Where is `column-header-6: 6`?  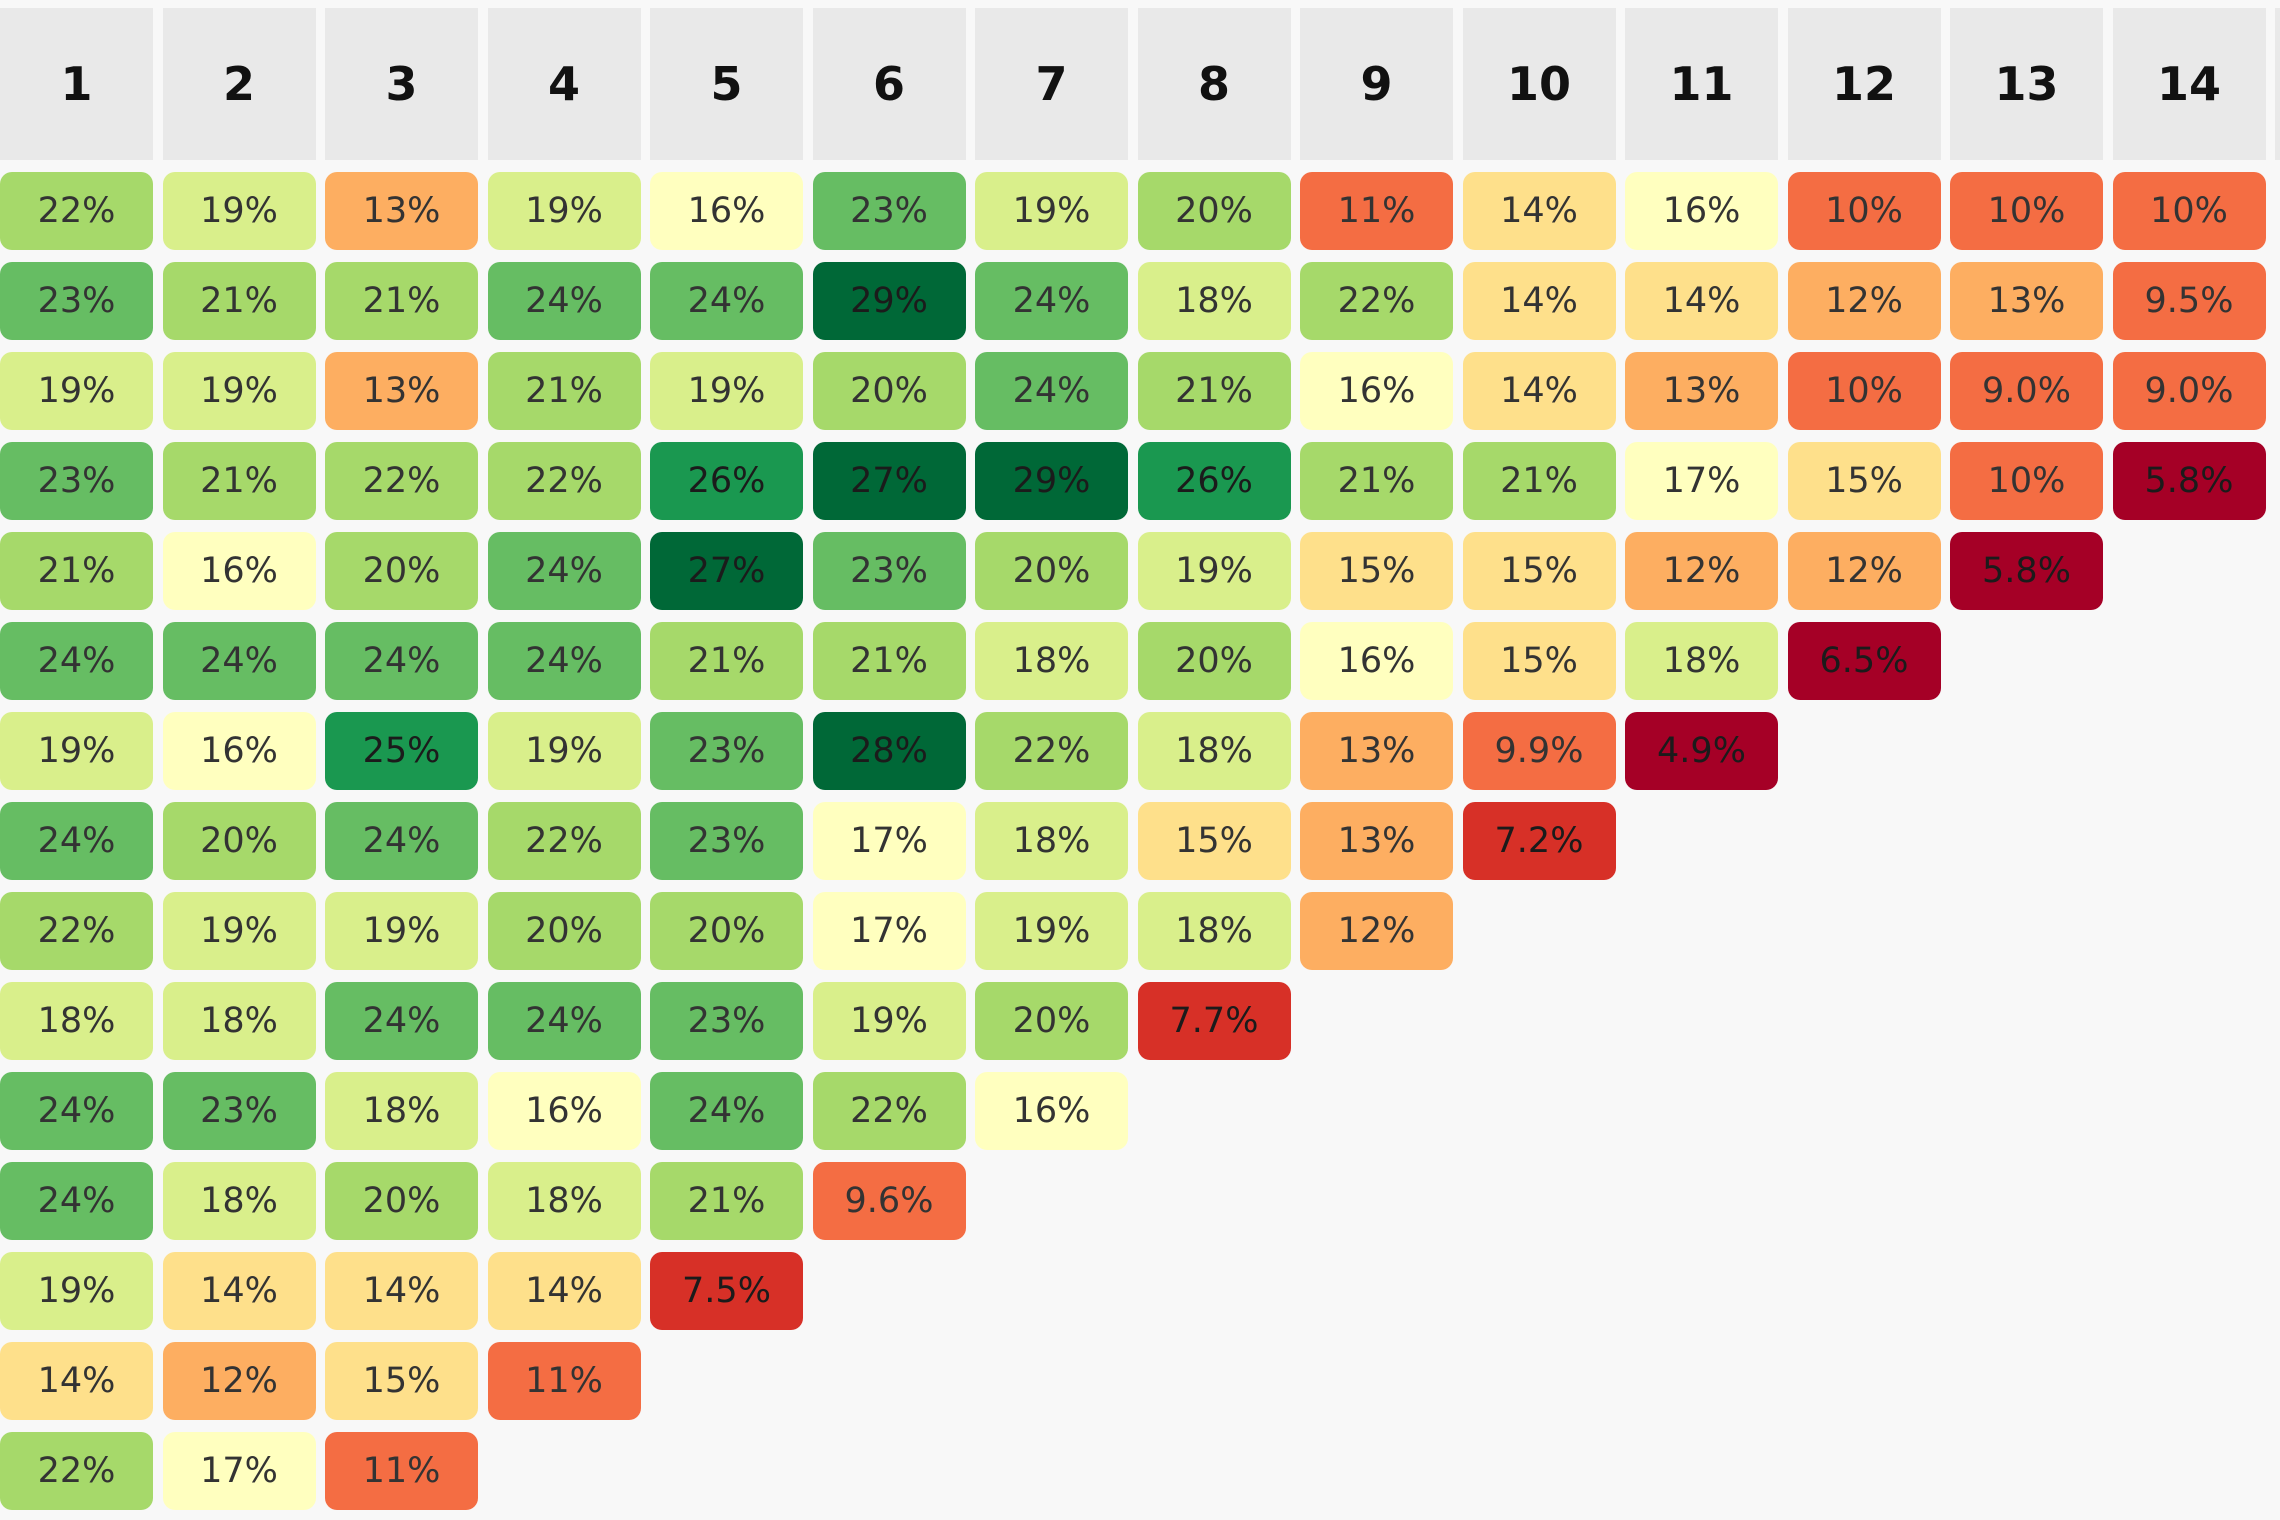
column-header-6: 6 is located at coordinates (889, 84).